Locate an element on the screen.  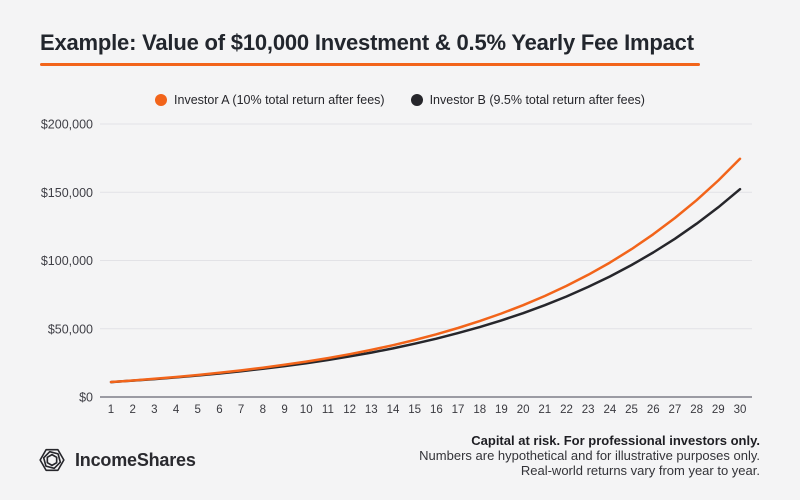
svg-text: 3 is located at coordinates (154, 410).